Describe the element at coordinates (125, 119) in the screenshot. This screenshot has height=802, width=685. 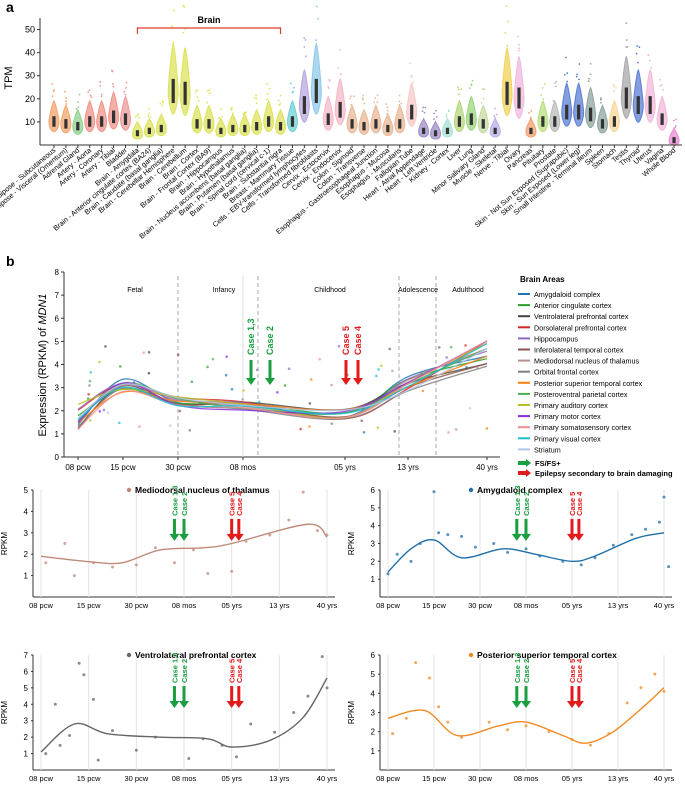
I see `median-box-bladder` at that location.